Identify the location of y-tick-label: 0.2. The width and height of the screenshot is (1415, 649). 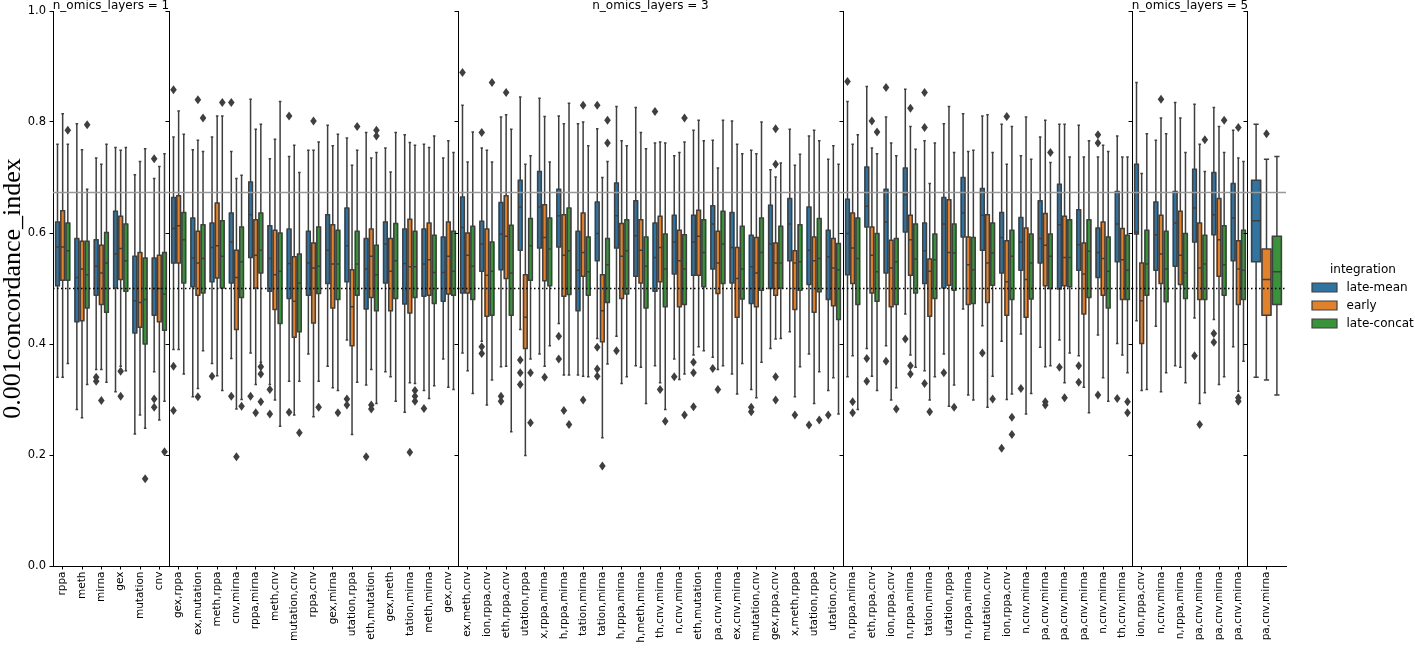
(36, 453).